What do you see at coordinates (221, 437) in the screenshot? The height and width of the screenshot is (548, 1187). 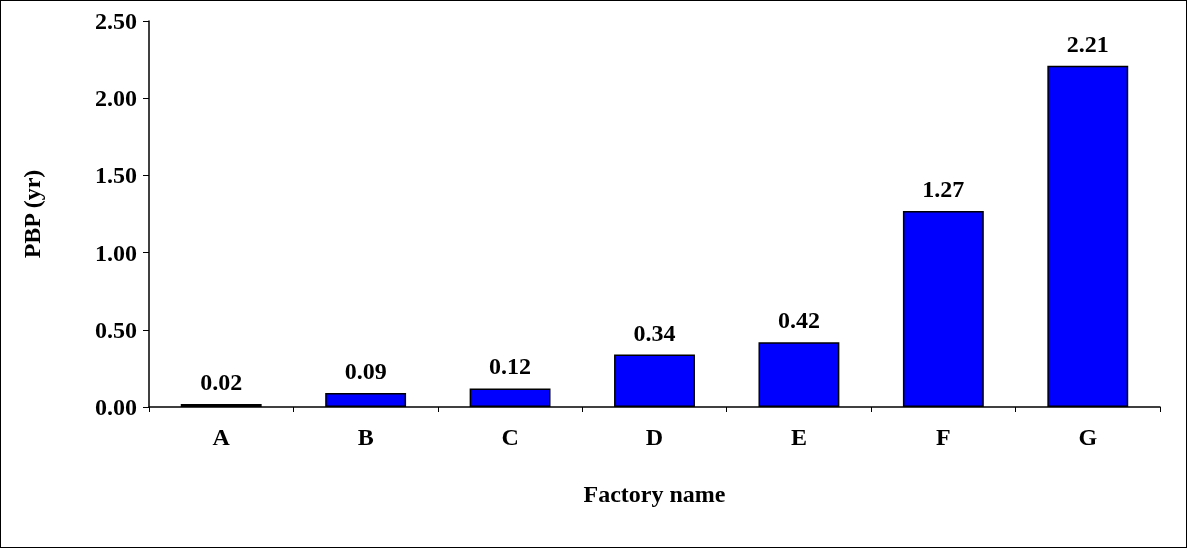 I see `x-tick-label: A` at bounding box center [221, 437].